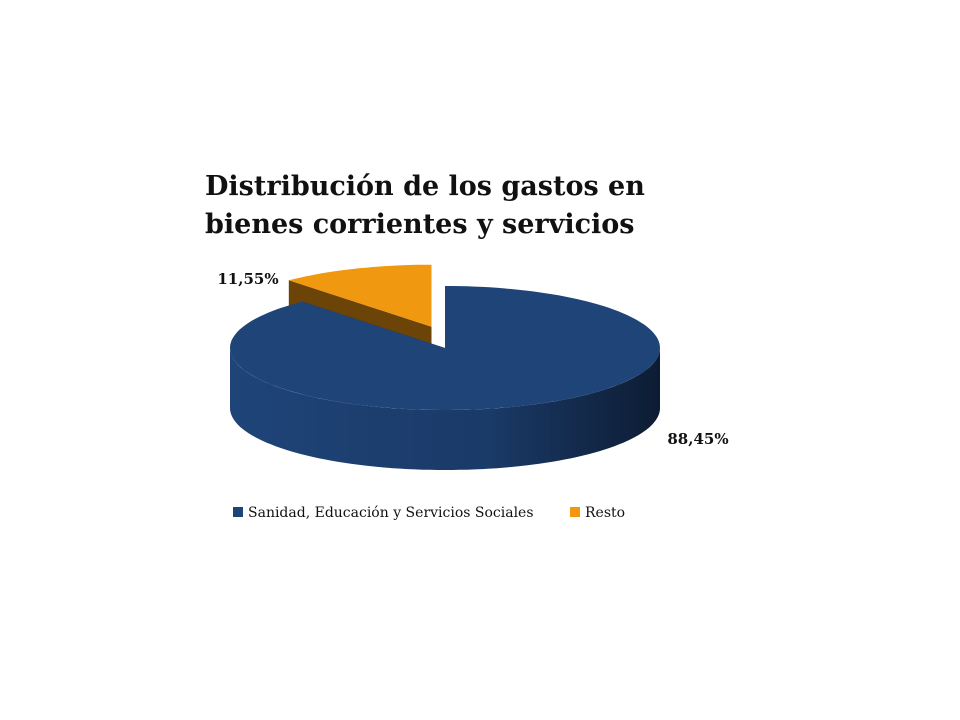 This screenshot has height=720, width=960. I want to click on legend-label: Sanidad, Educación y Servicios Sociales, so click(391, 513).